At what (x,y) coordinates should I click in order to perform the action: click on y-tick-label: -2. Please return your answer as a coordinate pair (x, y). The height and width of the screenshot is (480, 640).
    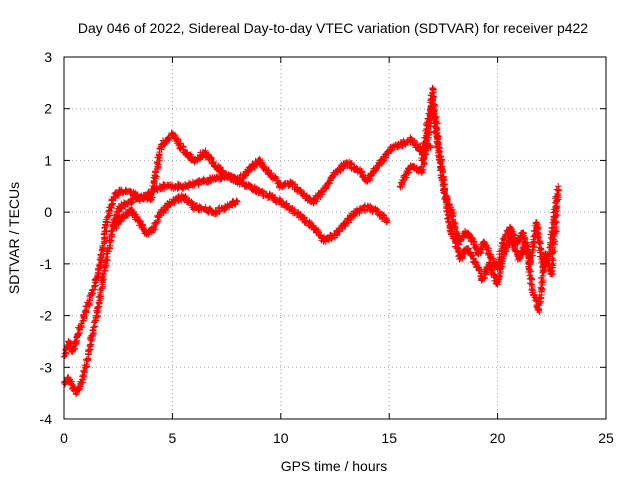
    Looking at the image, I should click on (46, 316).